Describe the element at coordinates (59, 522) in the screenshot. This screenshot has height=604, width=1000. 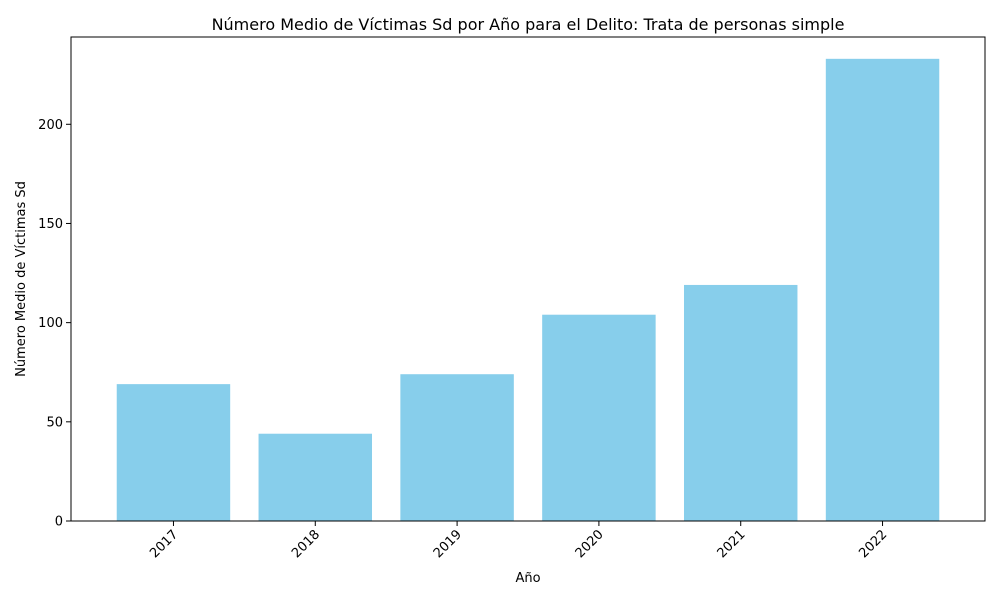
I see `y-tick-label: 0` at that location.